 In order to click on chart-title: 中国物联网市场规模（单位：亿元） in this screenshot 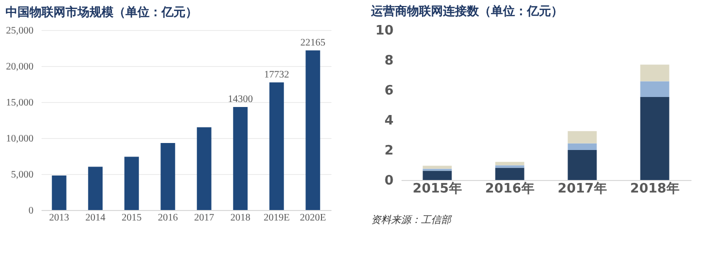, I will do `click(102, 12)`.